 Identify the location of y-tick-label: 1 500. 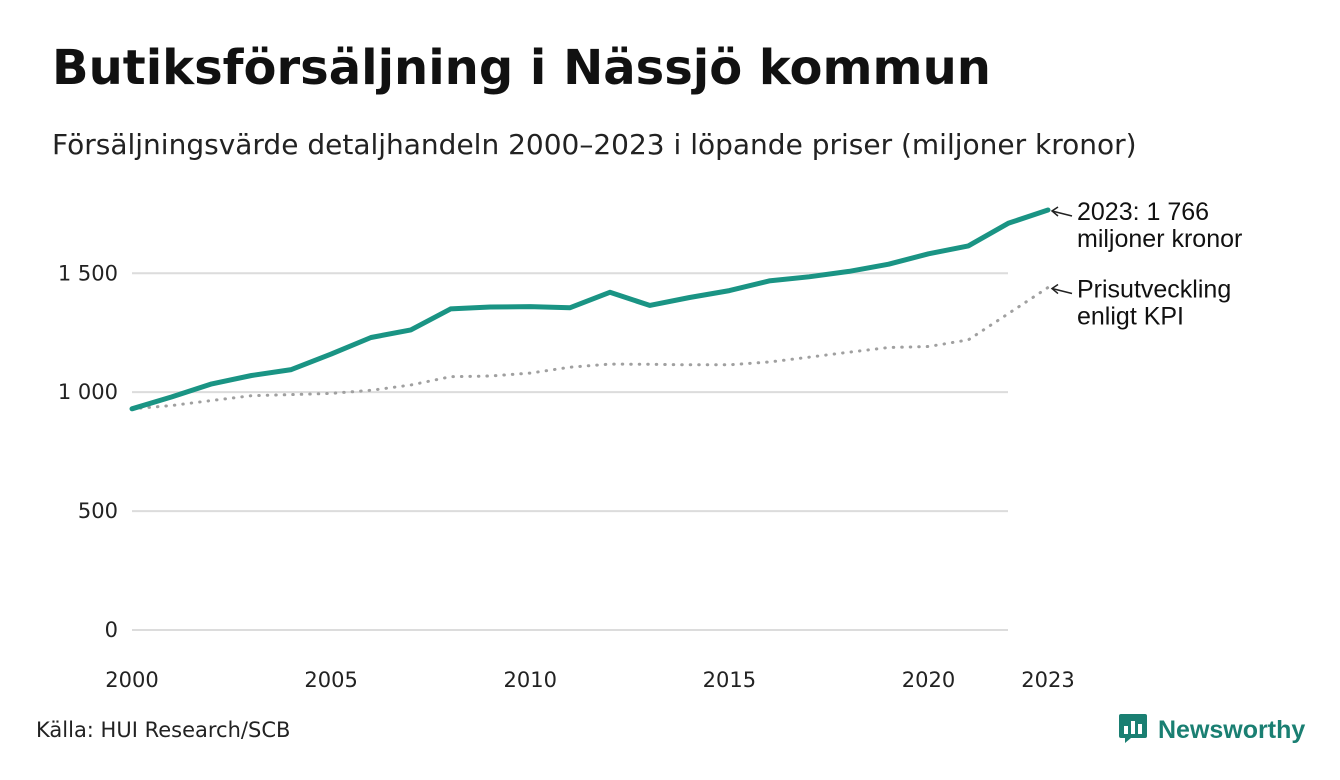
(88, 273).